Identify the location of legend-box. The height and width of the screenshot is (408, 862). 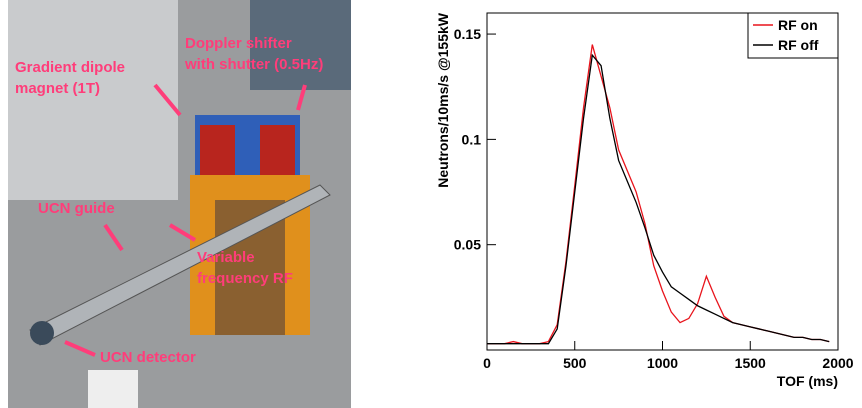
(793, 35).